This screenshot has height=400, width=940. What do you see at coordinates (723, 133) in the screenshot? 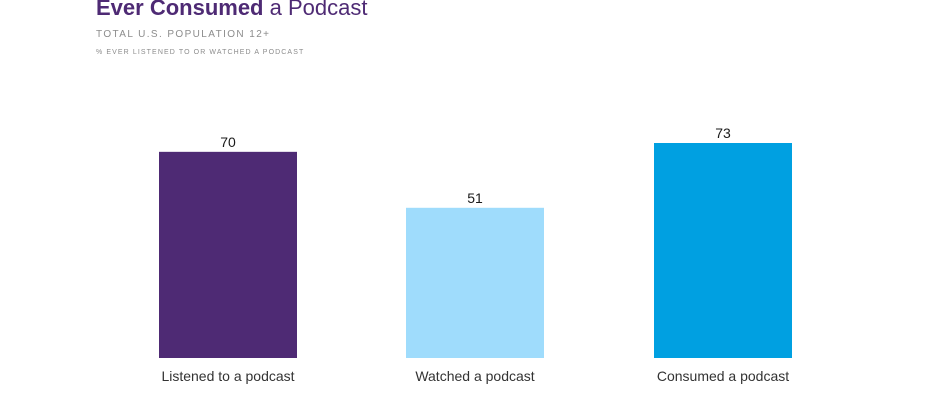
I see `data-label-3: 73` at bounding box center [723, 133].